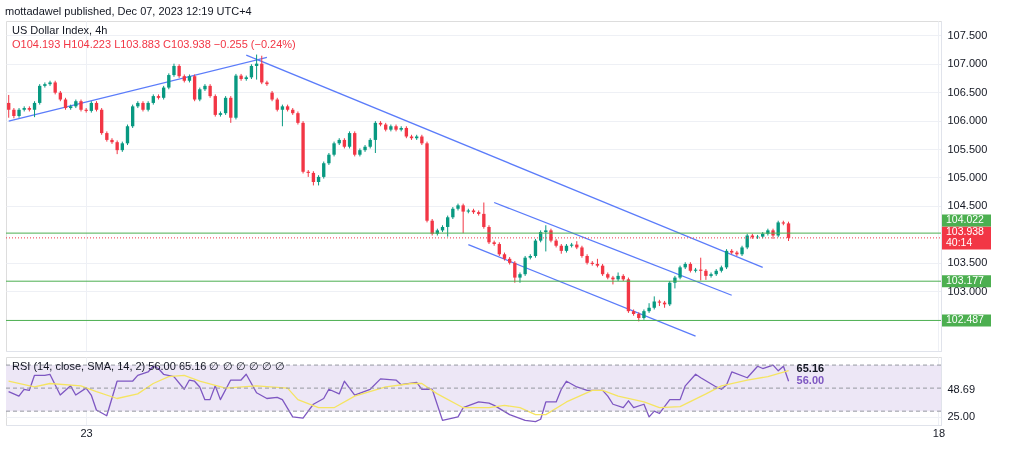  What do you see at coordinates (810, 380) in the screenshot?
I see `data-label: 56.00` at bounding box center [810, 380].